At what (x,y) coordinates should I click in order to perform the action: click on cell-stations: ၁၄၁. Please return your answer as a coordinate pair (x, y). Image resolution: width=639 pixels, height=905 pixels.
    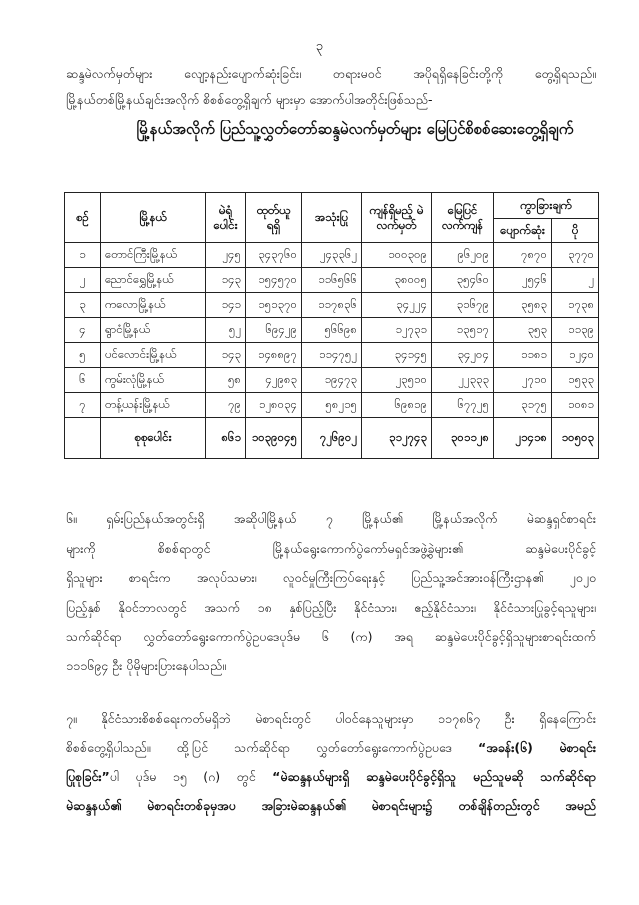
    Looking at the image, I should click on (225, 305).